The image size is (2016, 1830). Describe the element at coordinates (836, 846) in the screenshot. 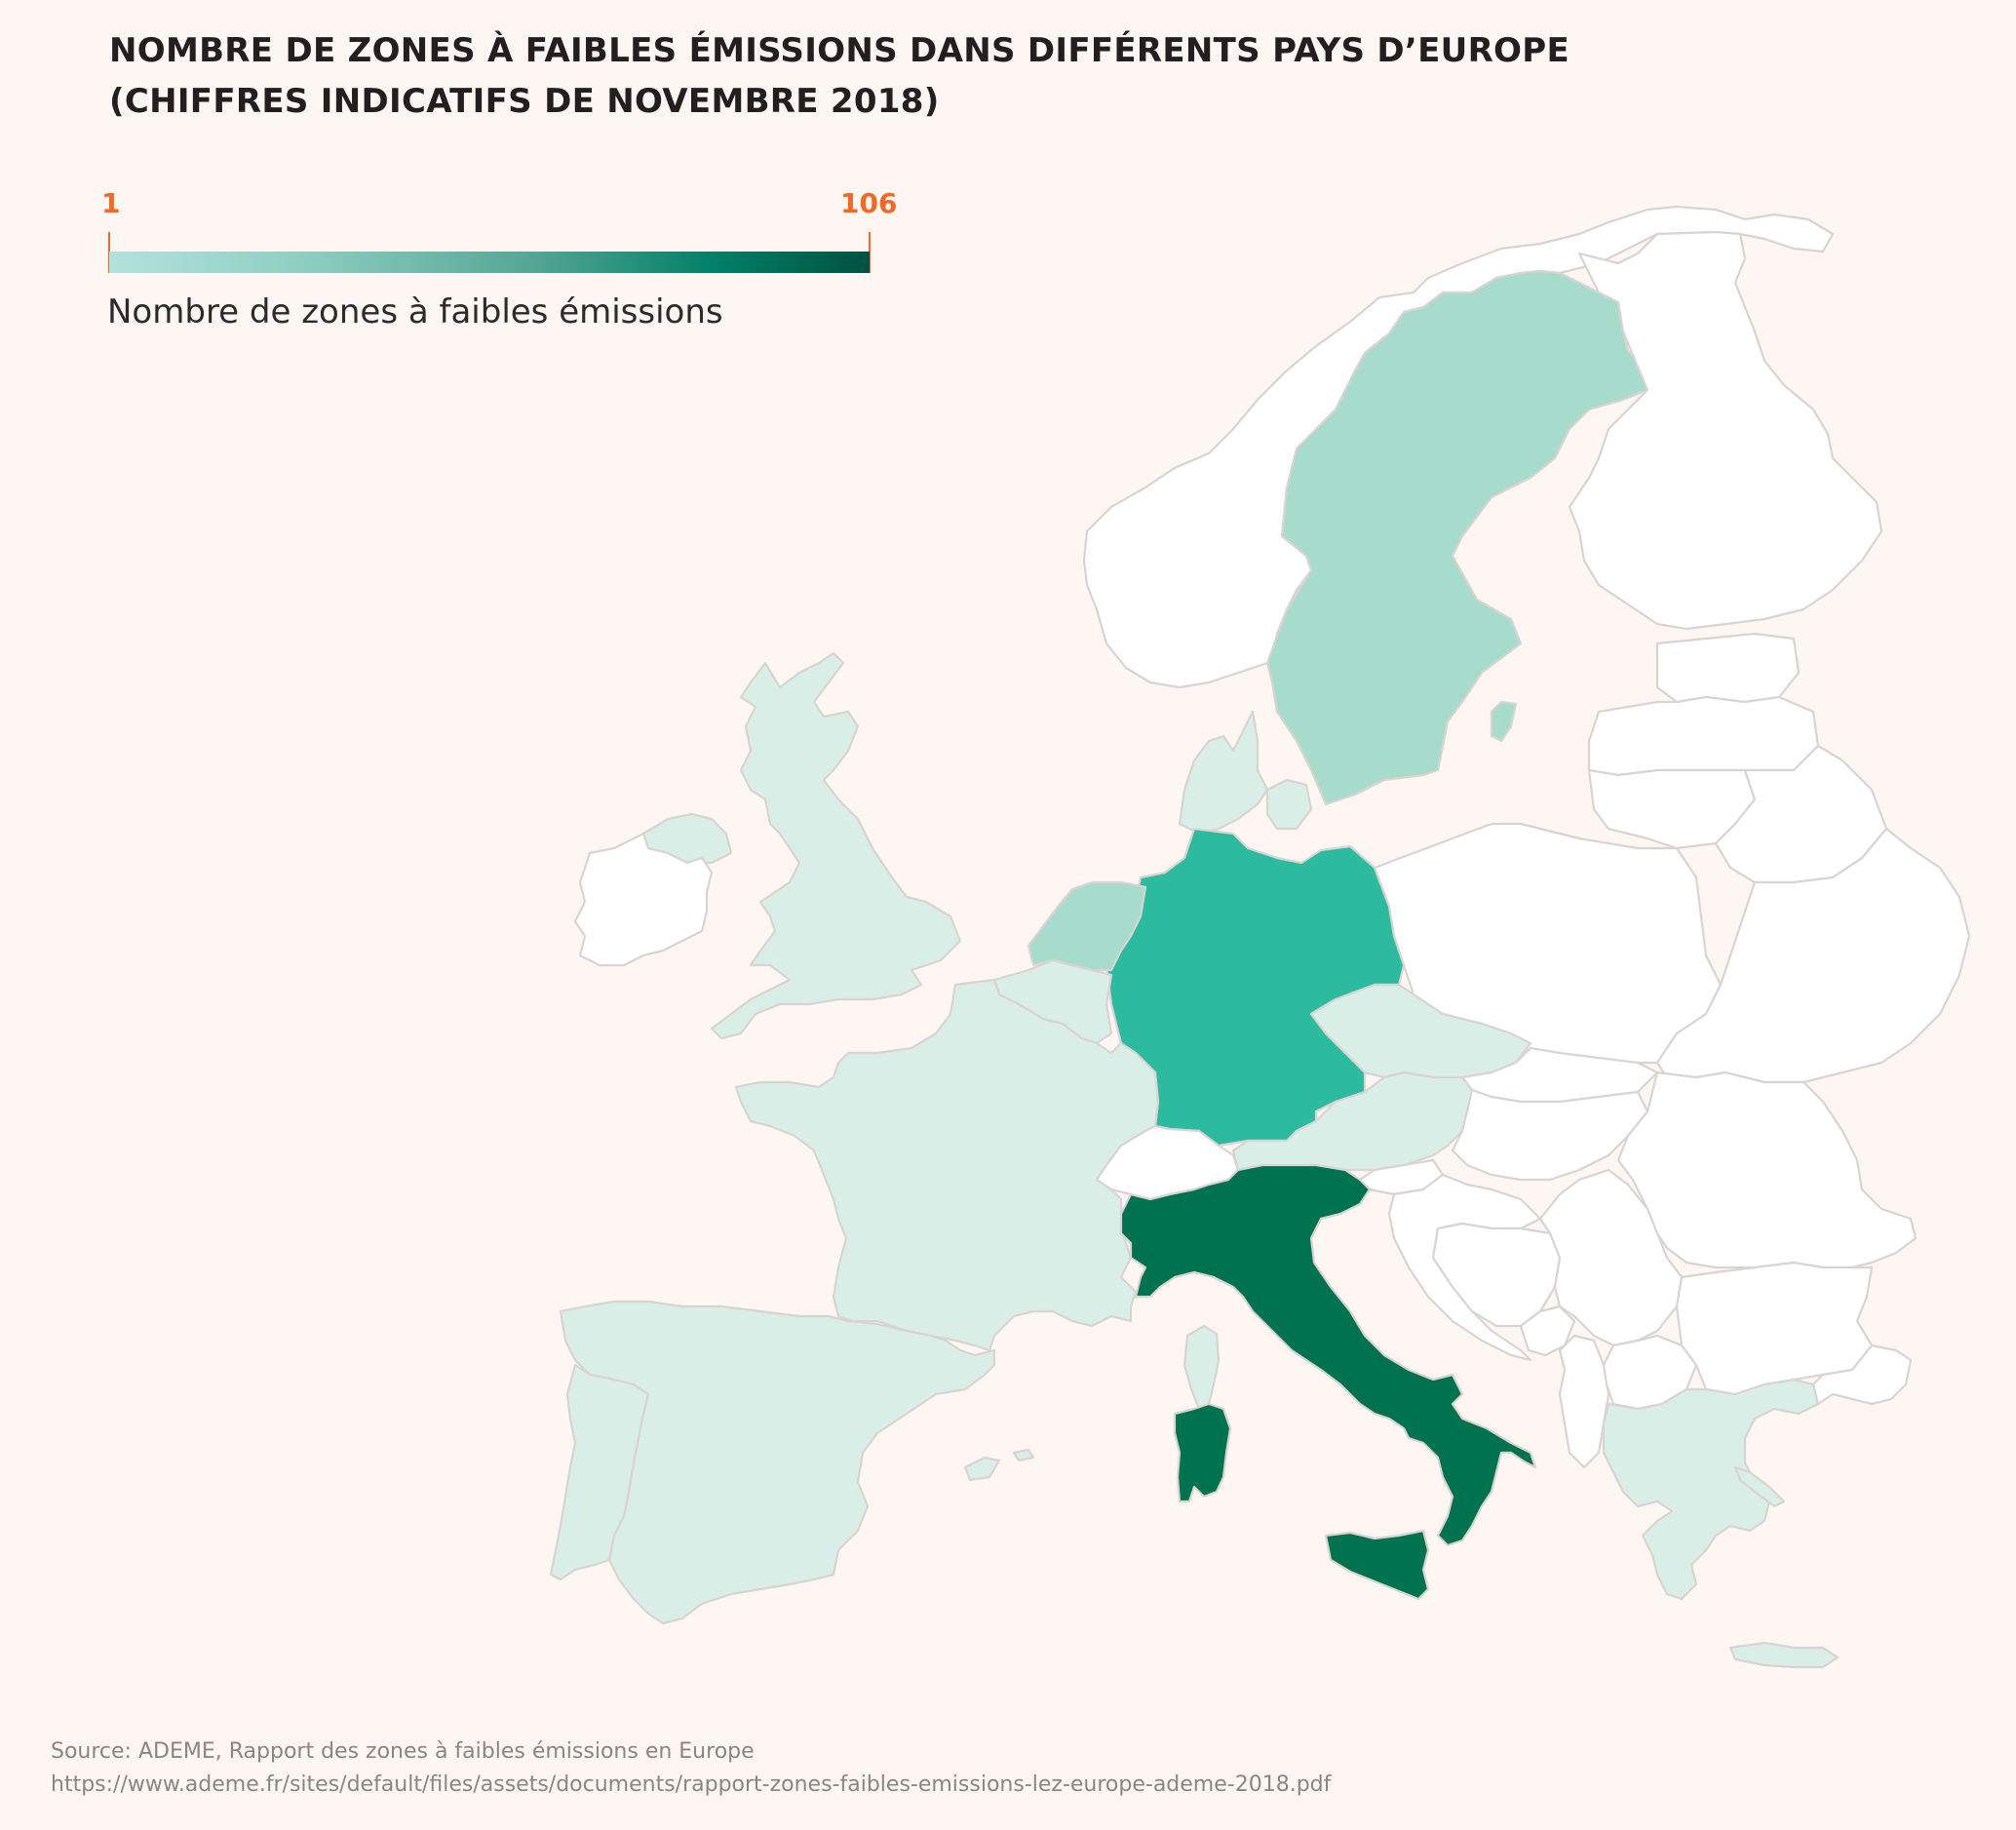

I see `country-united-kingdom` at that location.